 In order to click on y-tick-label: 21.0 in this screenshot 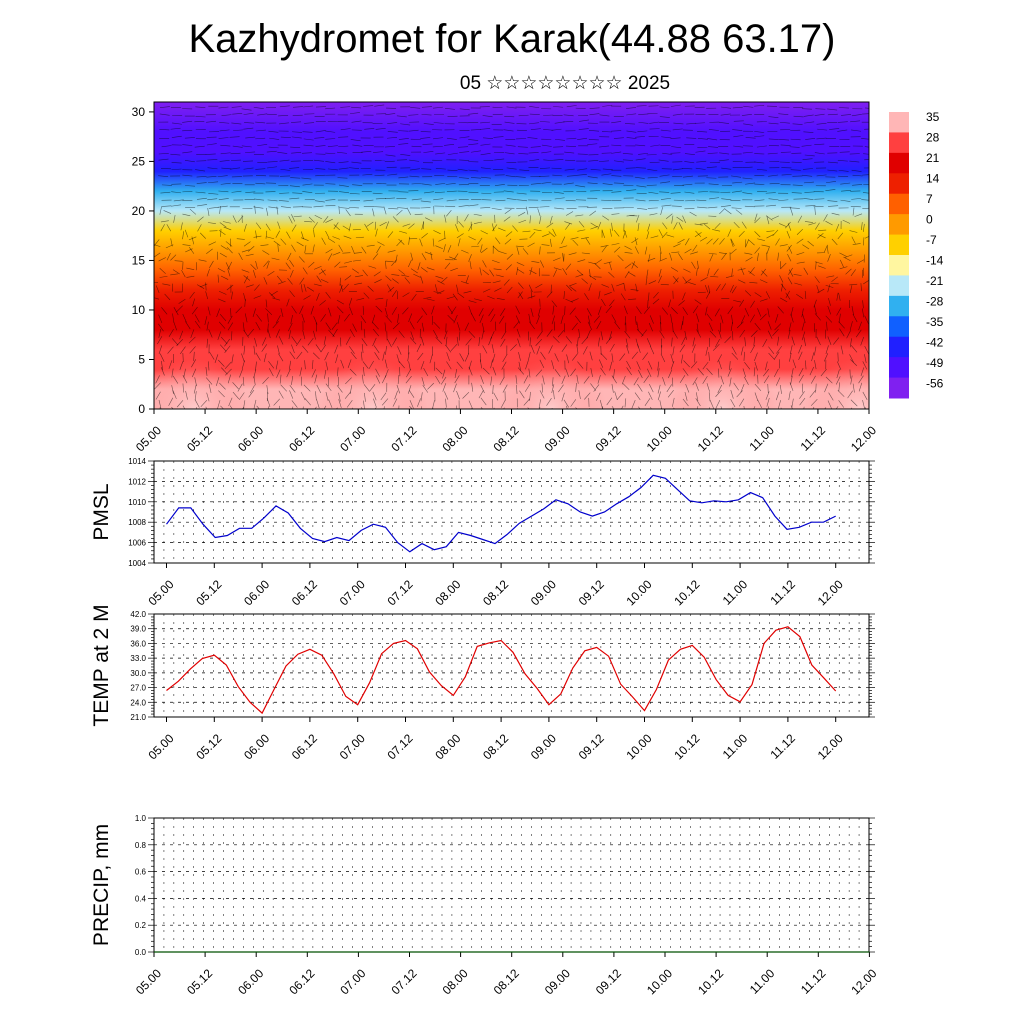, I will do `click(138, 717)`.